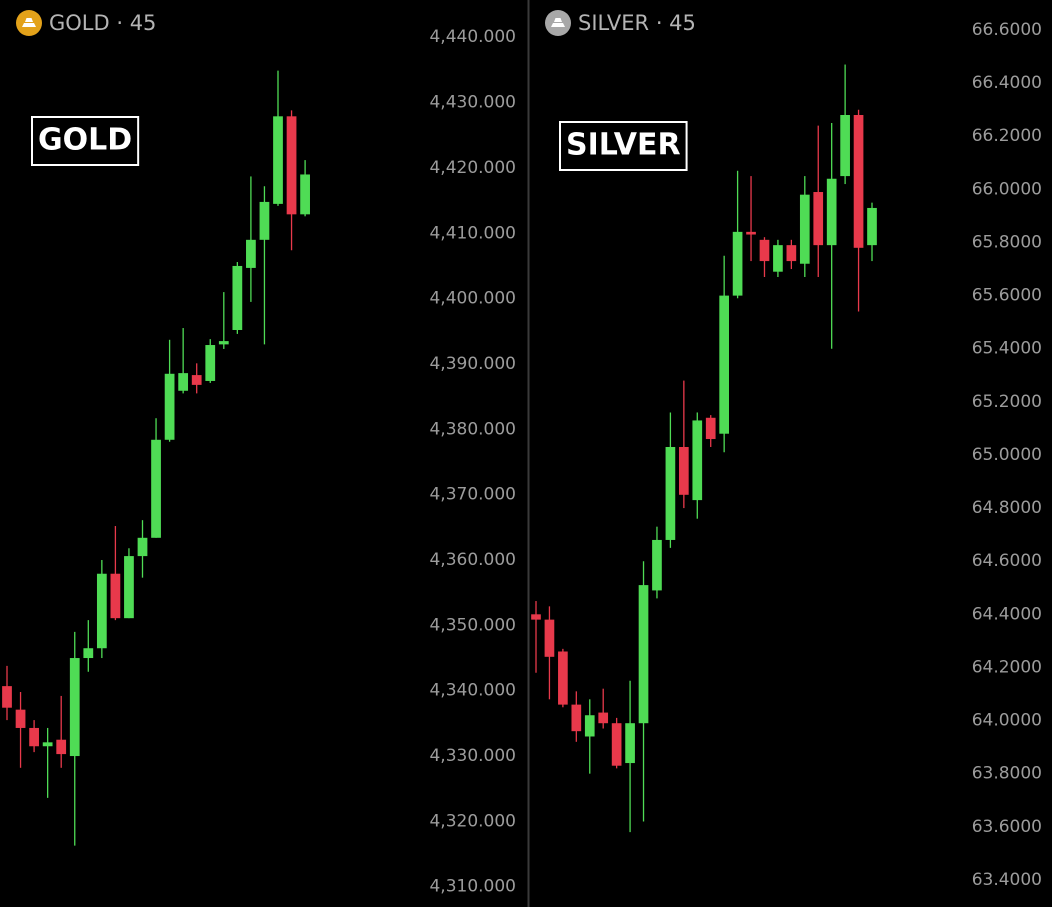  I want to click on y-tick-label: 4,440.000, so click(472, 37).